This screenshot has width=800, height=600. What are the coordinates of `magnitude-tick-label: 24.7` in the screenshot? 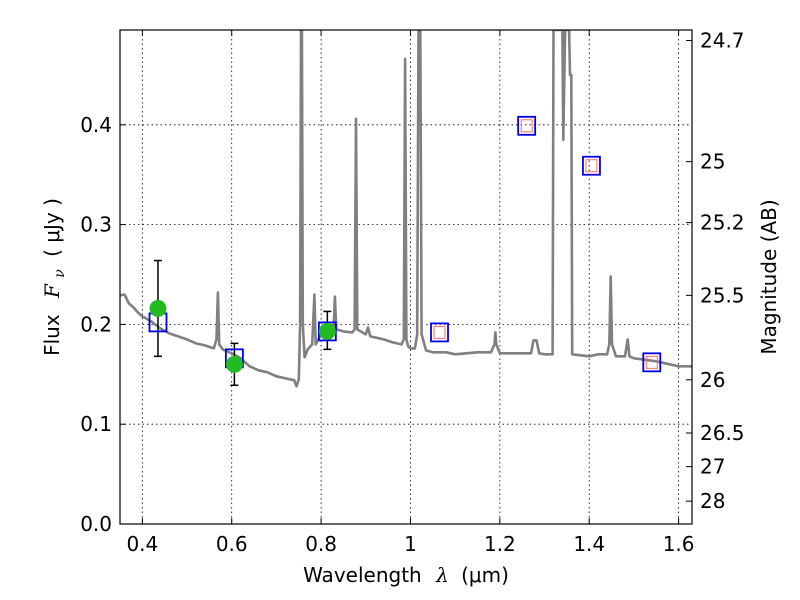 It's located at (722, 40).